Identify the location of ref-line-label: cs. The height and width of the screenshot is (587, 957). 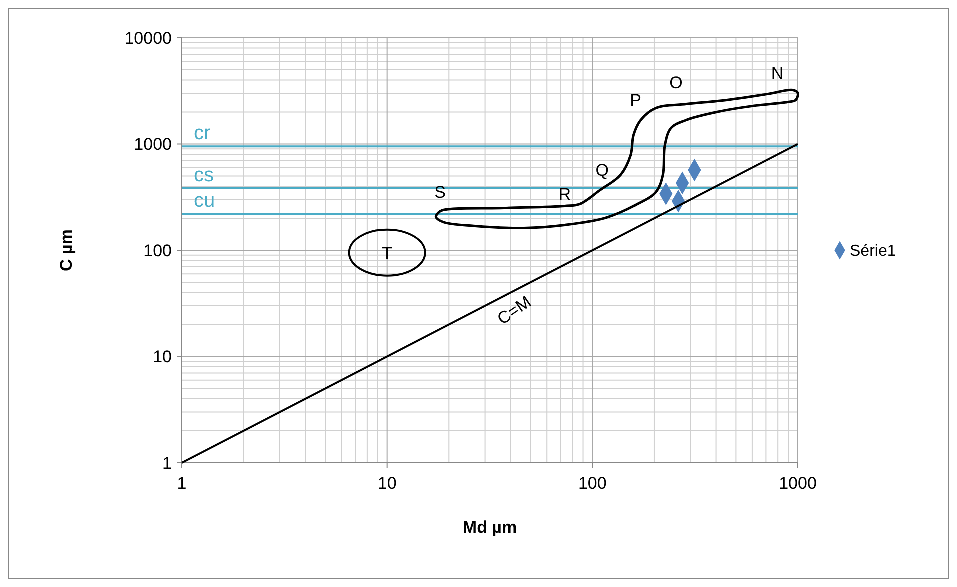
(204, 175).